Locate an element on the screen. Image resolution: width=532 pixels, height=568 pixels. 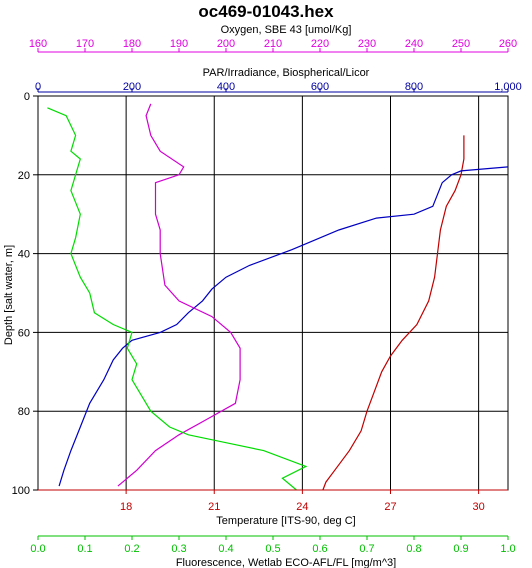
fluorescence-axis-label: Fluorescence, Wetlab ECO-AFL/FL [mg/m^3] is located at coordinates (286, 562).